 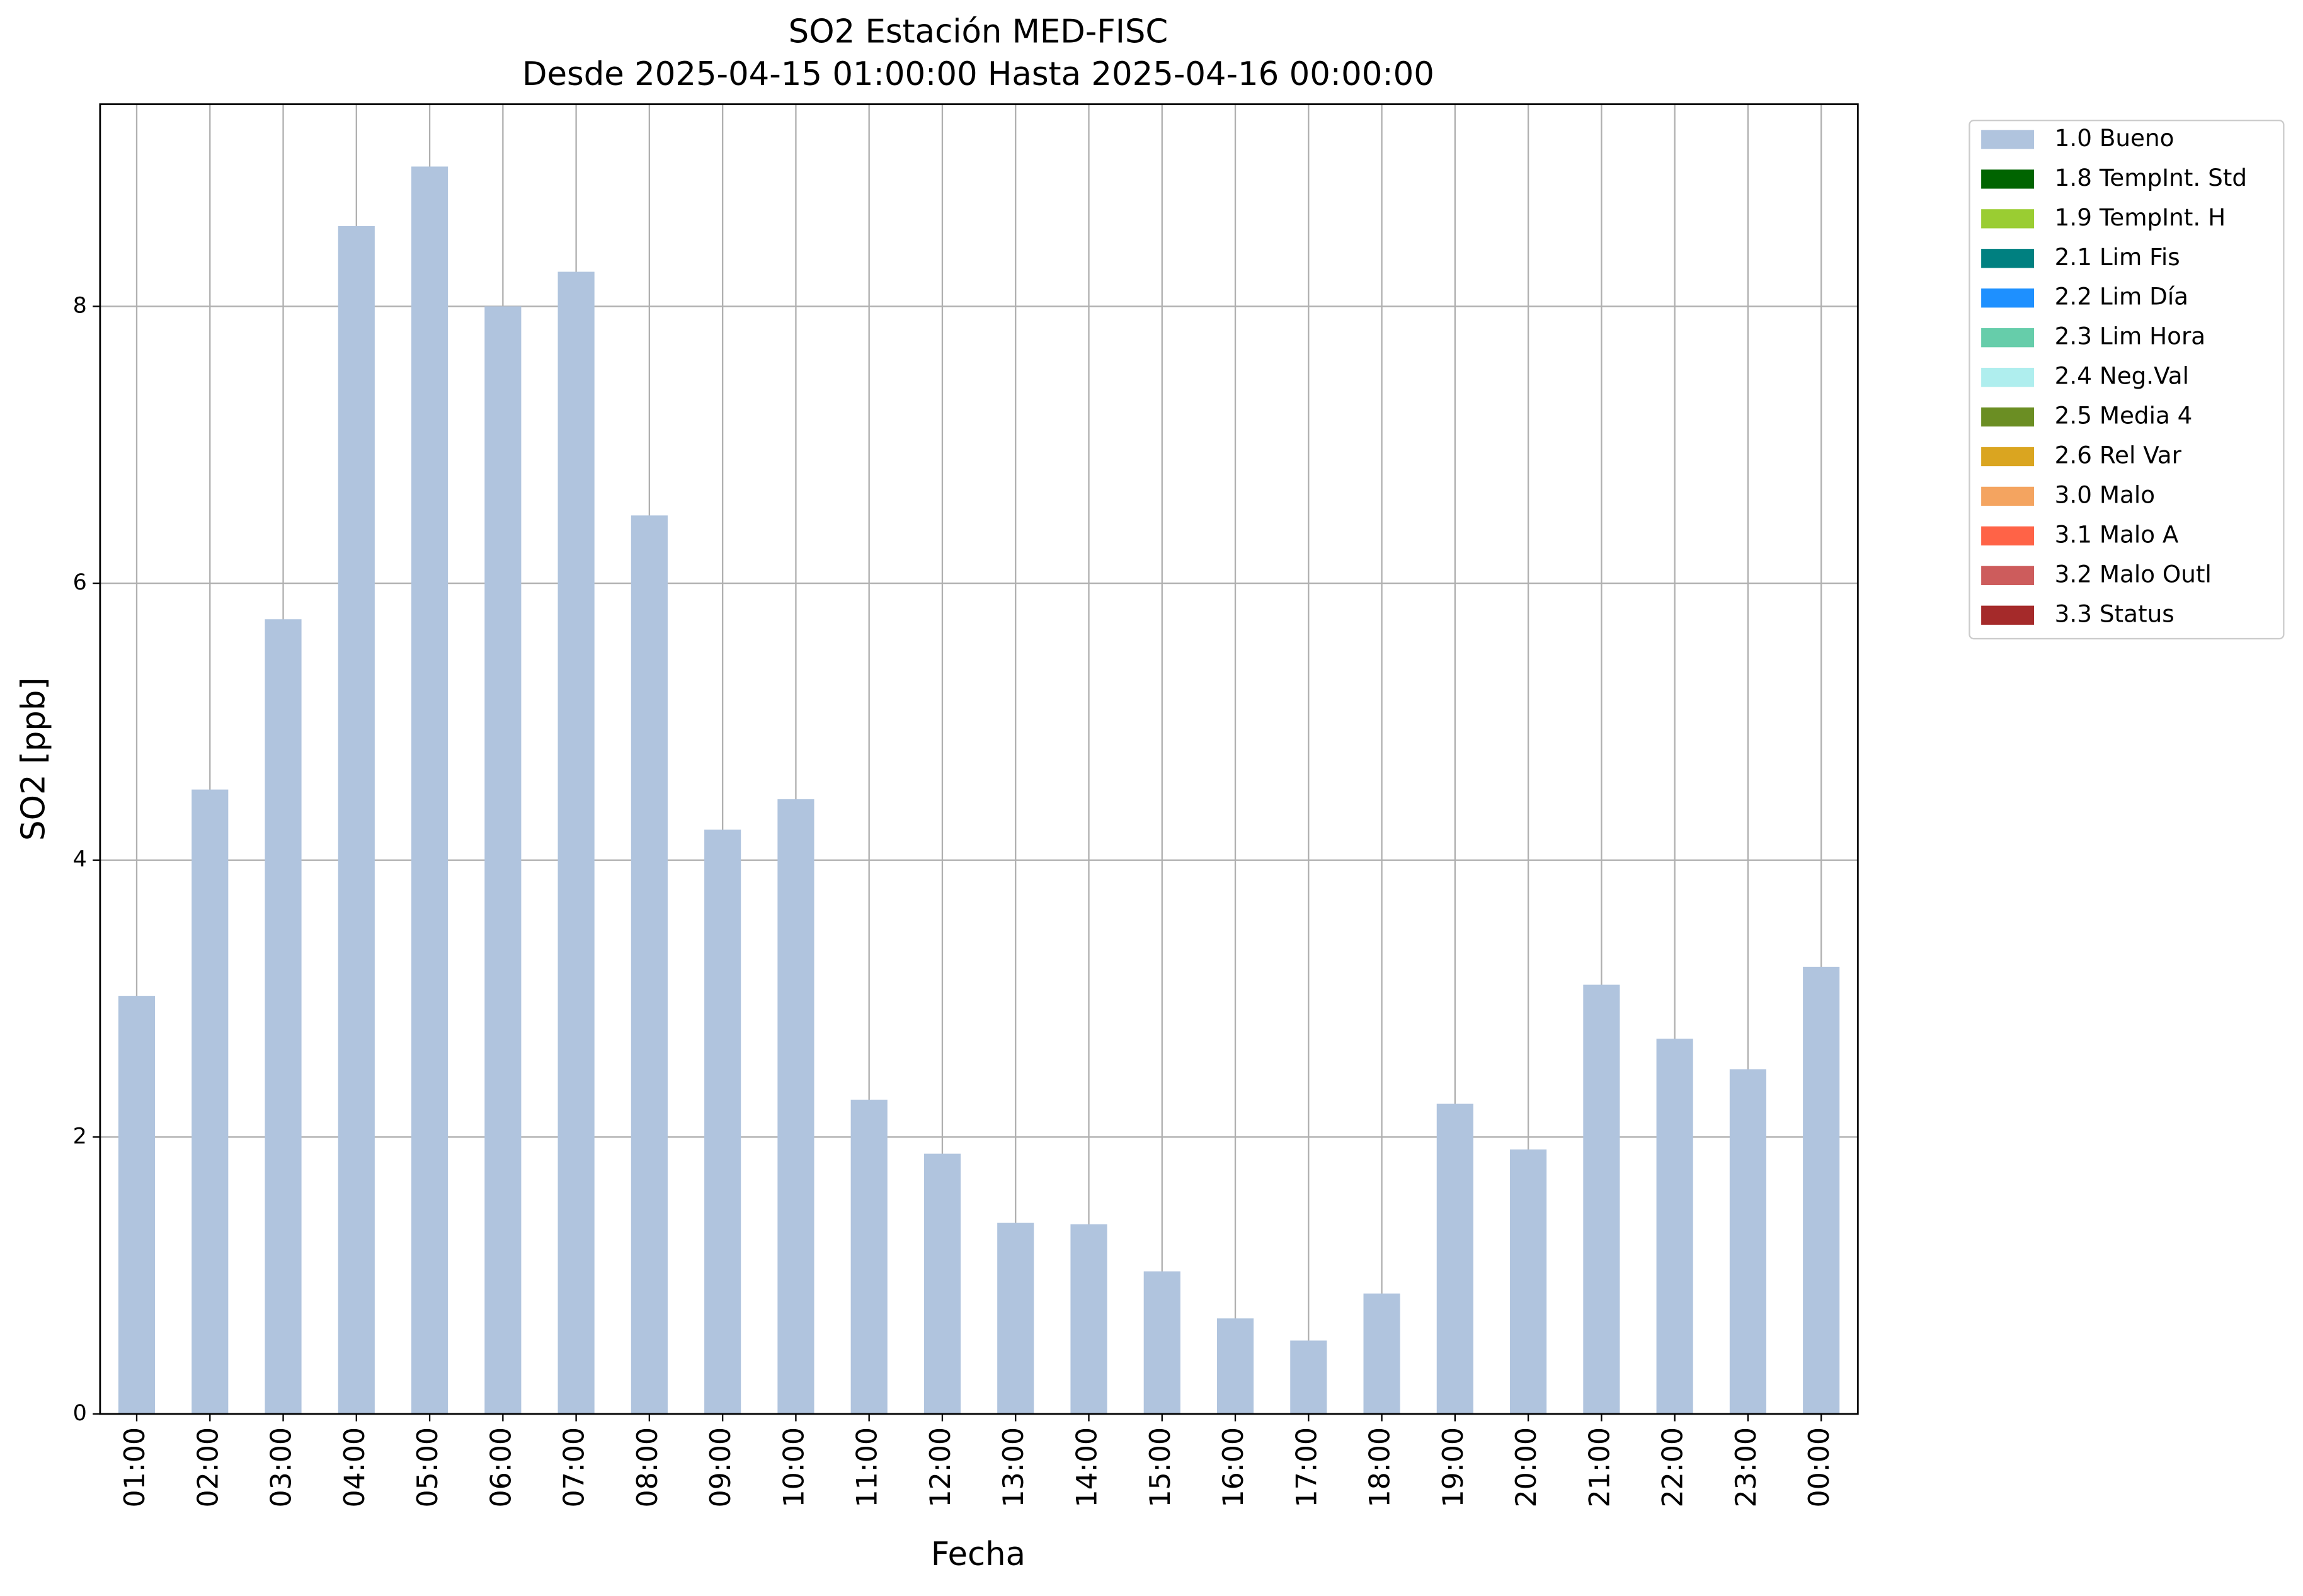 I want to click on legend-box, so click(x=2127, y=379).